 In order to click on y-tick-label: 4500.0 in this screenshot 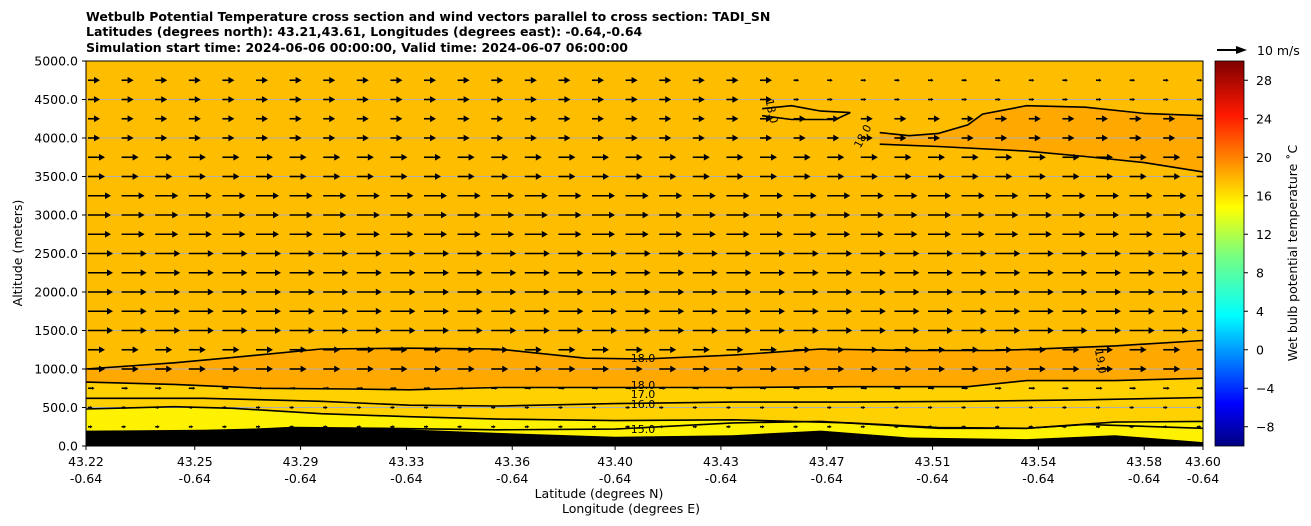, I will do `click(56, 99)`.